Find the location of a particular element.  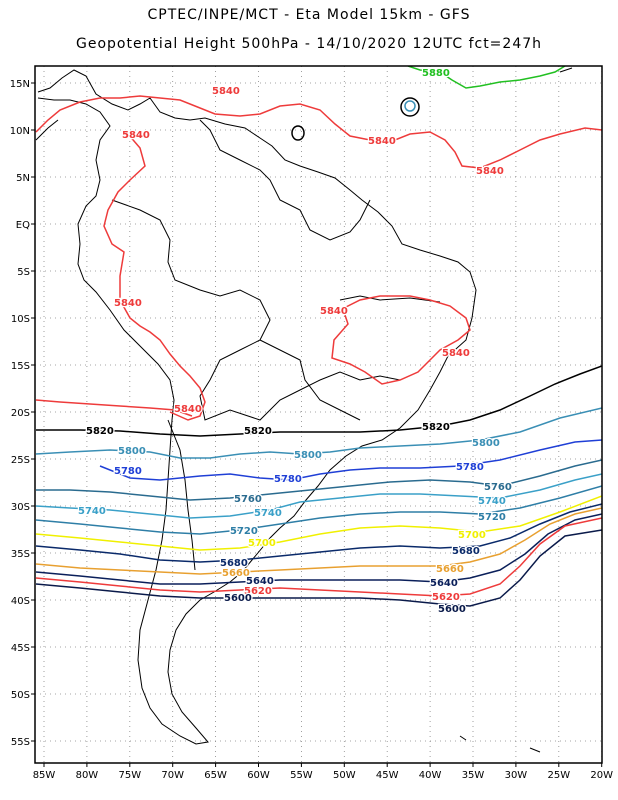

lat-tick-label: 45S is located at coordinates (20, 648).